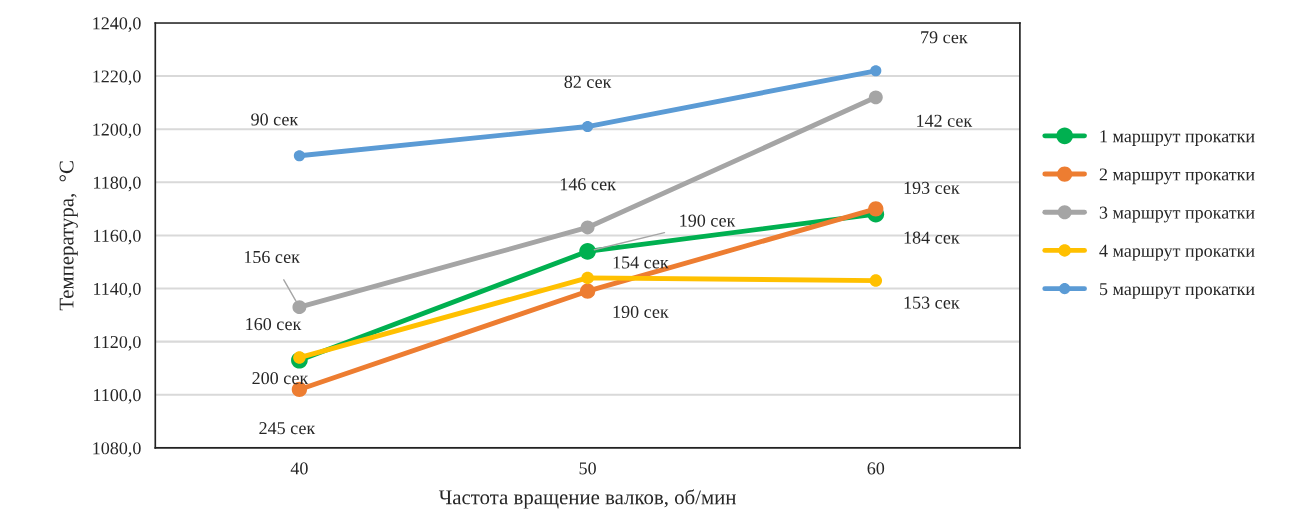 Image resolution: width=1316 pixels, height=522 pixels. I want to click on annotation: 160 сек, so click(274, 324).